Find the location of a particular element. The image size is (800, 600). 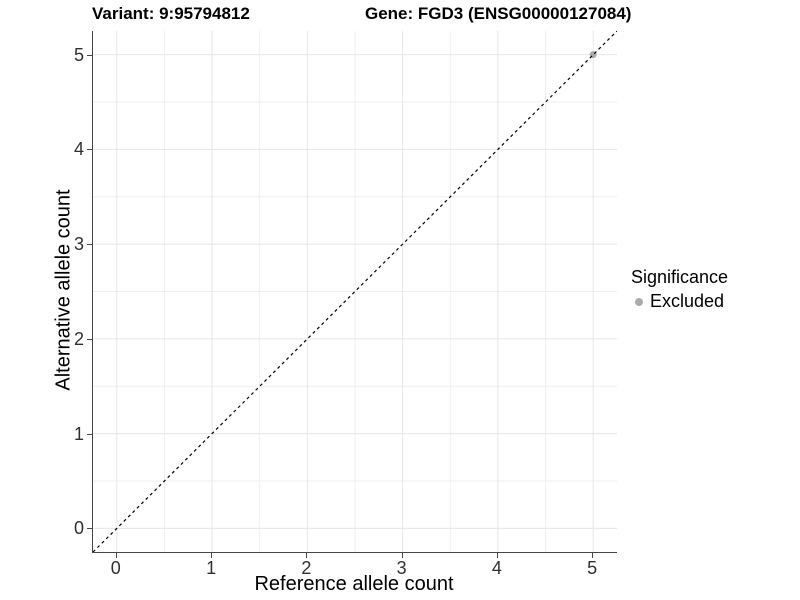

legend-title: Significance is located at coordinates (680, 277).